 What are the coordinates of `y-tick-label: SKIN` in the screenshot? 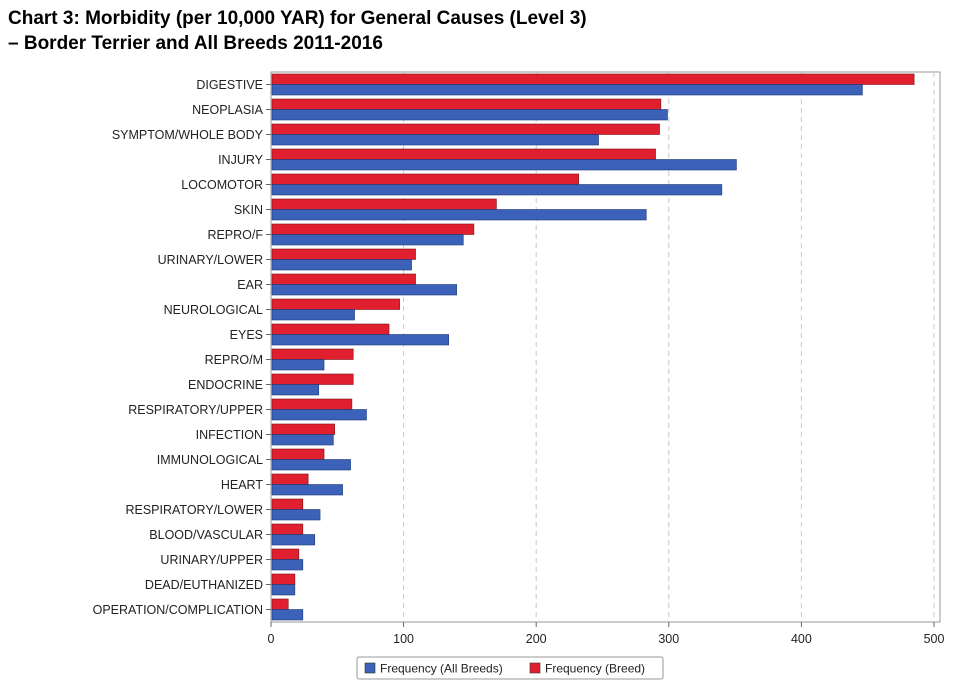 It's located at (248, 210).